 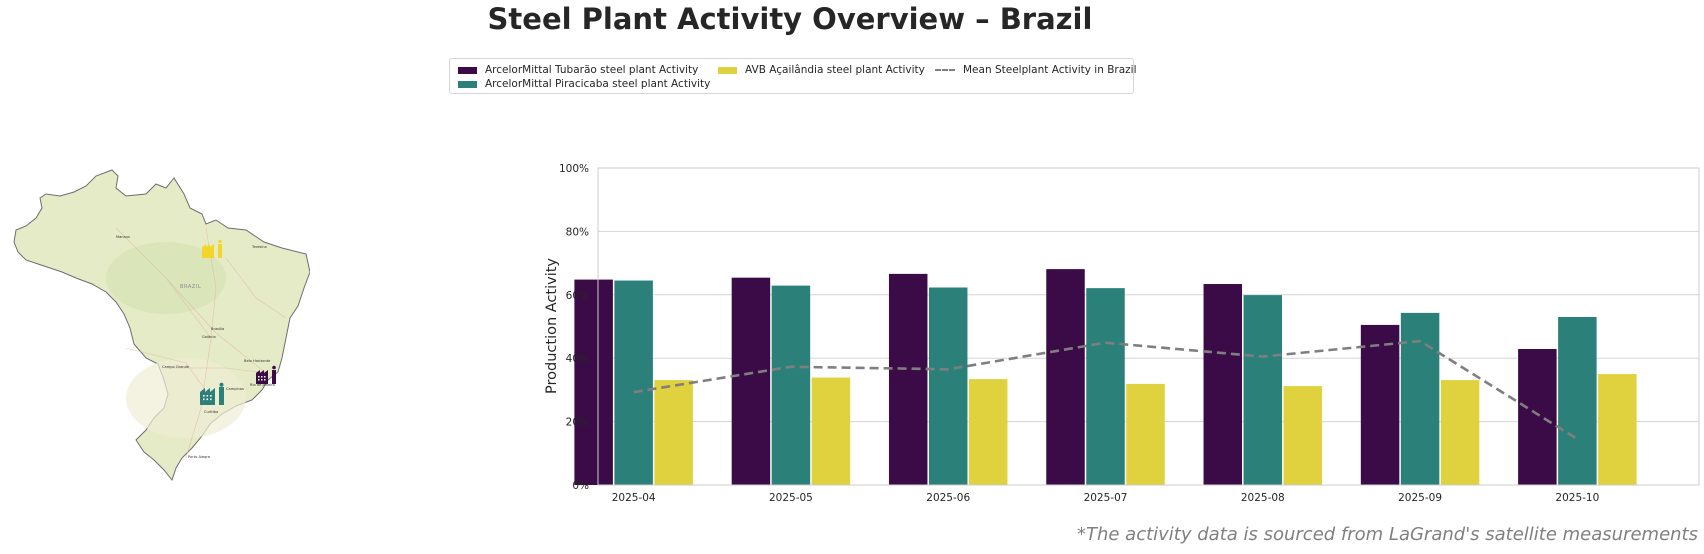 I want to click on map-city-label: Teresina, so click(x=259, y=247).